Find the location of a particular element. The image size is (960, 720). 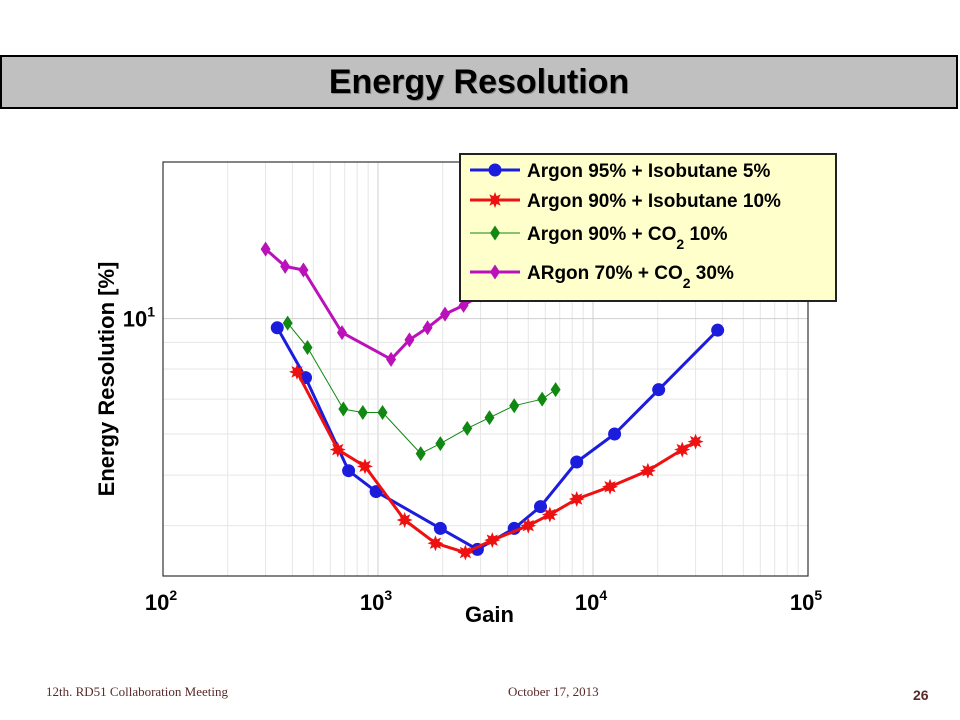

legend-item: Argon 95% + Isobutane 5% is located at coordinates (620, 171).